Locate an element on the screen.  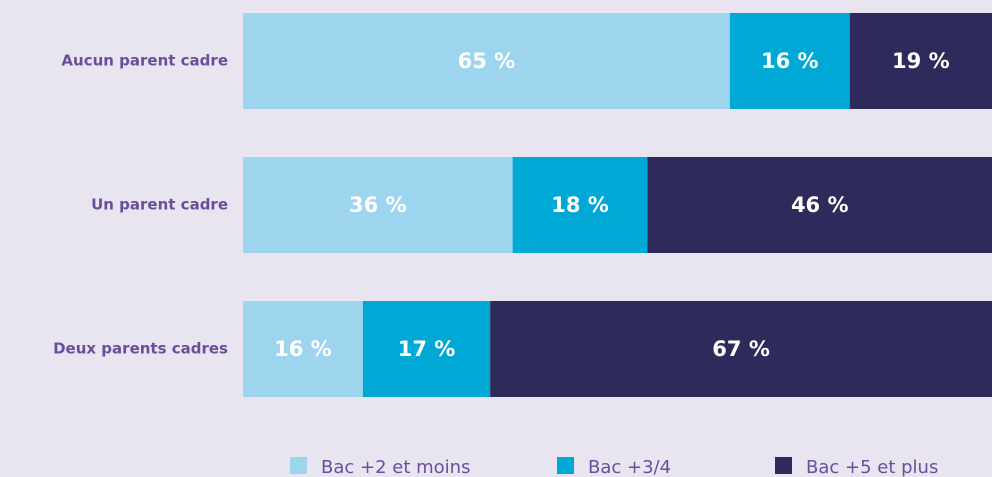
data-label: 18 % is located at coordinates (580, 205).